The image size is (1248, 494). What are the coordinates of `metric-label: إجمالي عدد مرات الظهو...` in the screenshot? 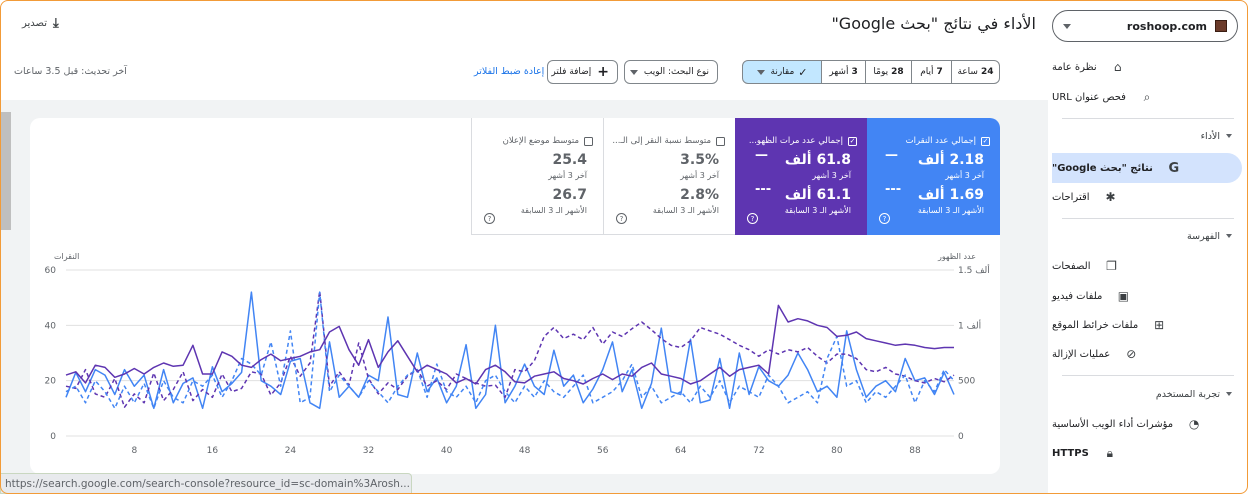 It's located at (795, 141).